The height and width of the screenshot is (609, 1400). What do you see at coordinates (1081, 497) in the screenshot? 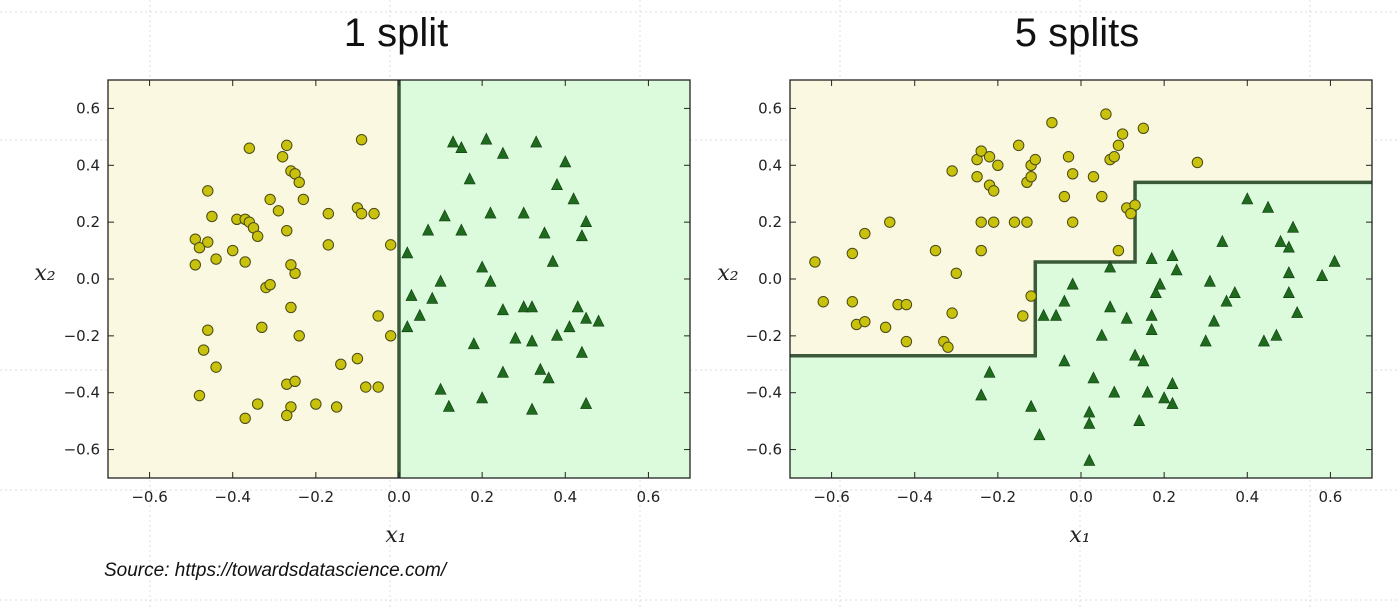
I see `x-tick-label: 0.0` at bounding box center [1081, 497].